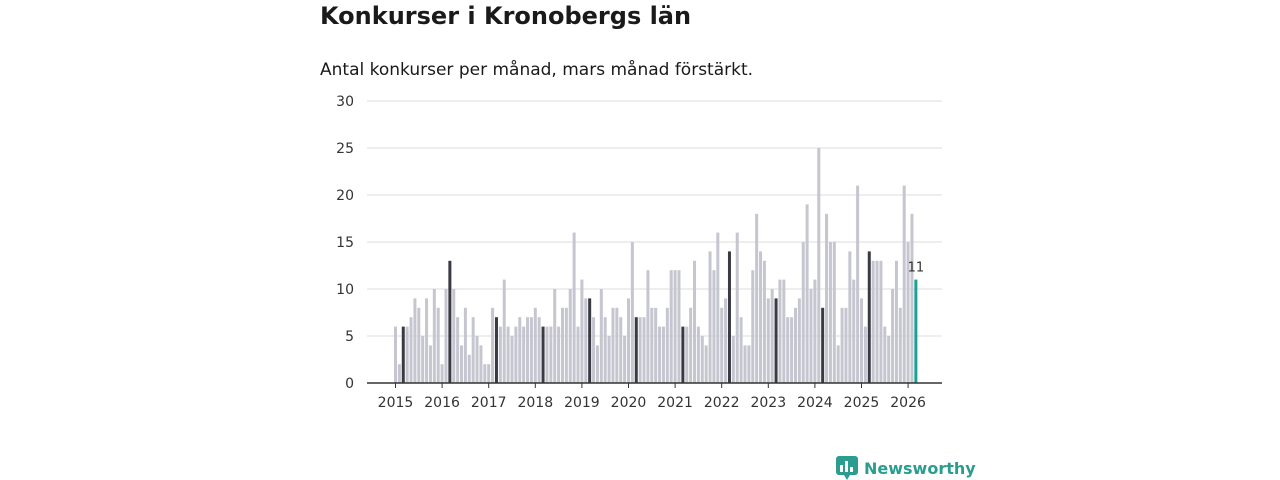  I want to click on x-tick-label: 2021, so click(675, 403).